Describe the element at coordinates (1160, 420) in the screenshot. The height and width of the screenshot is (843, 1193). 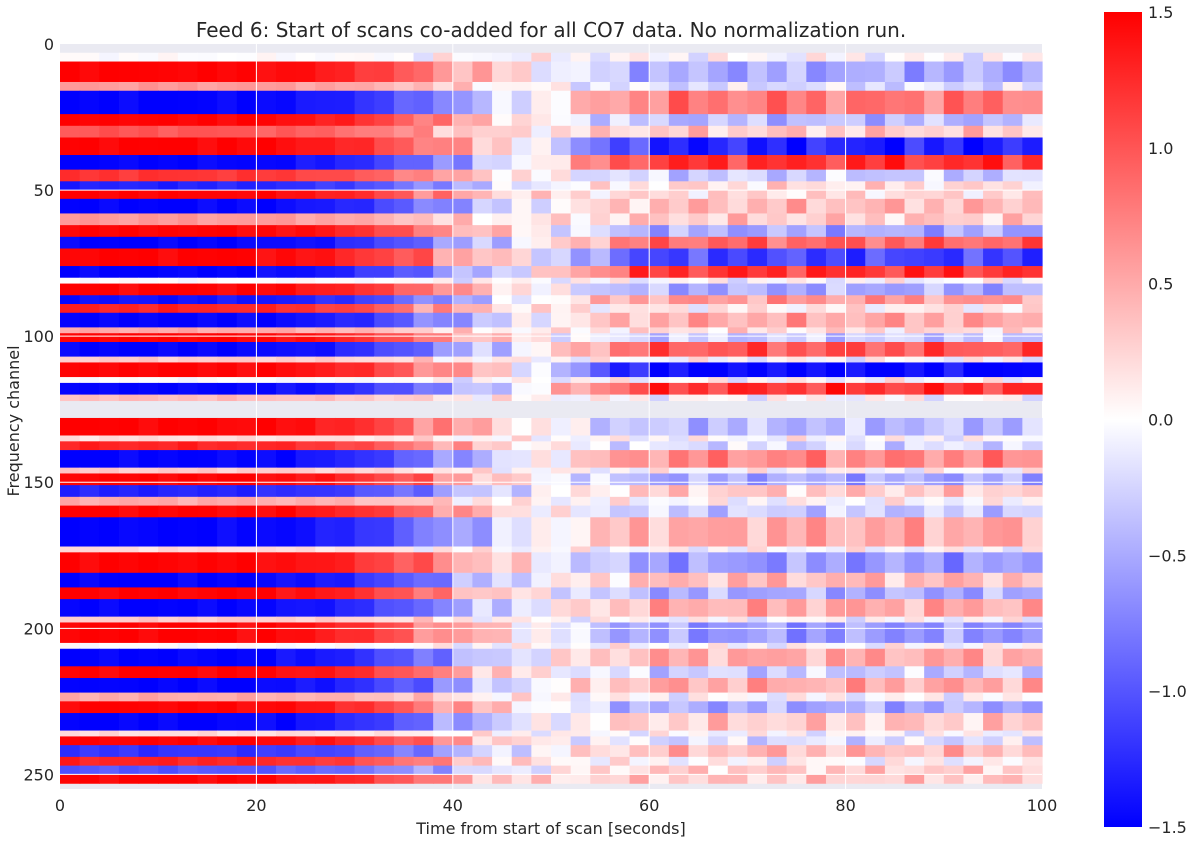
I see `colorbar-tick-label: 0.0` at that location.